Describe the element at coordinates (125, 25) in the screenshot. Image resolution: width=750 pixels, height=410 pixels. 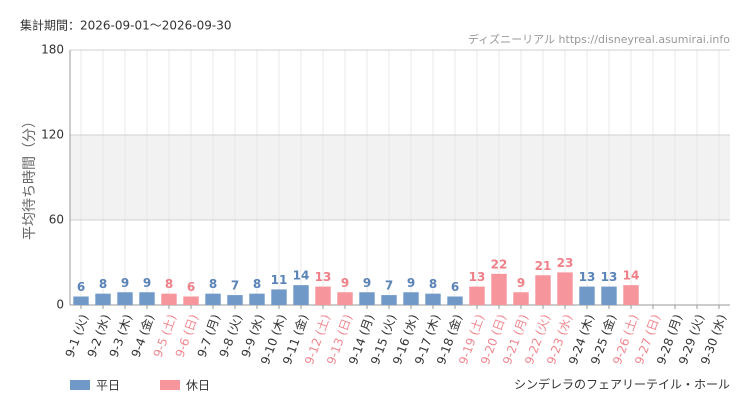
I see `chart-title: 集計期間：2026-09-01〜2026-09-30` at that location.